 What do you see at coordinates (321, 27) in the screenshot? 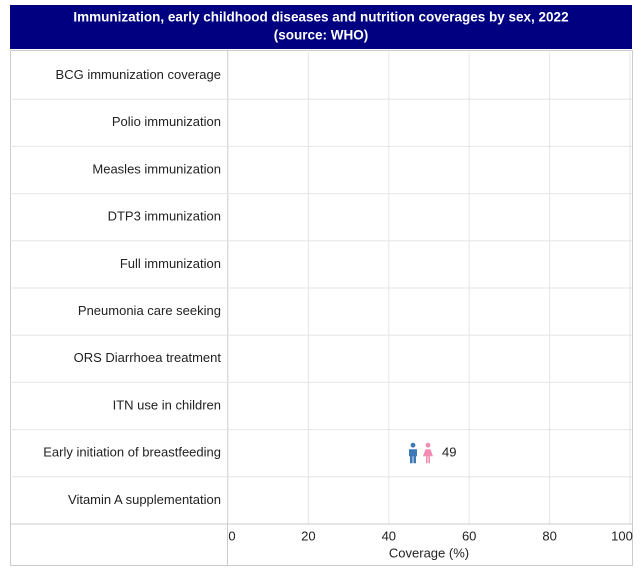
I see `title-bar` at bounding box center [321, 27].